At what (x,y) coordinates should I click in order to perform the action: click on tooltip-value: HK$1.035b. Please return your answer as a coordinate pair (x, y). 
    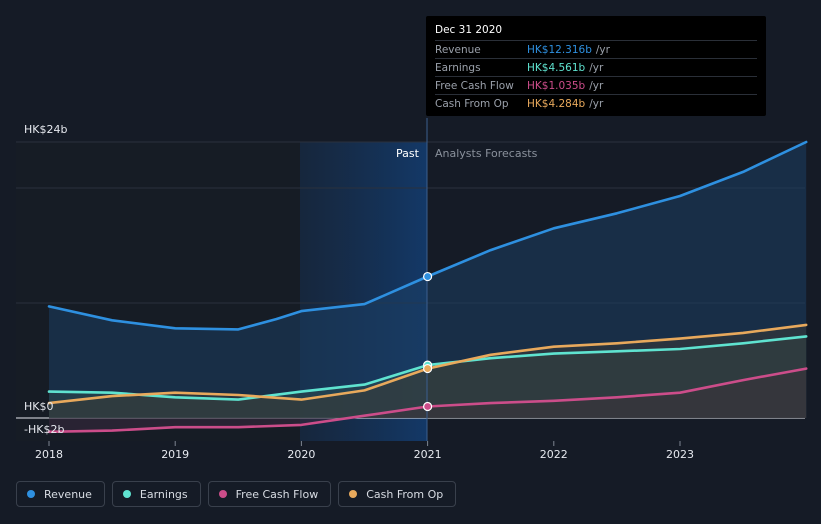
    Looking at the image, I should click on (556, 85).